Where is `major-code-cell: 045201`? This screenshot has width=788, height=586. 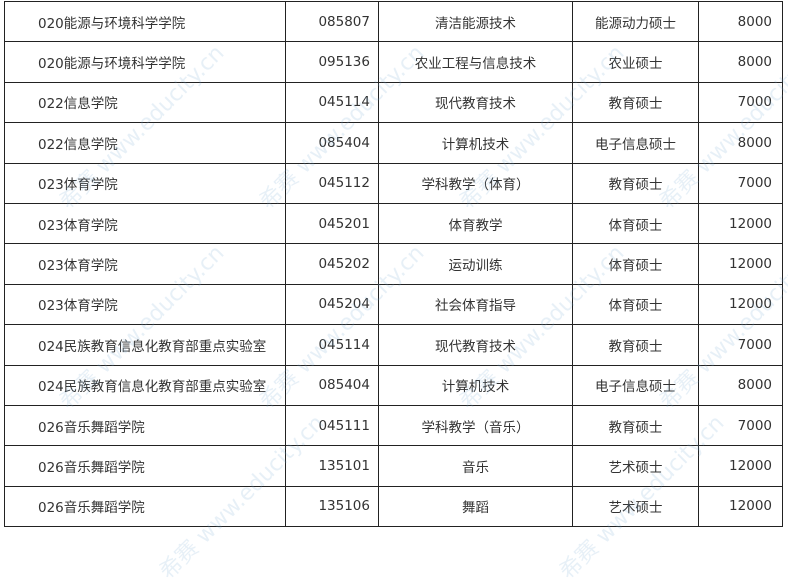 major-code-cell: 045201 is located at coordinates (332, 223).